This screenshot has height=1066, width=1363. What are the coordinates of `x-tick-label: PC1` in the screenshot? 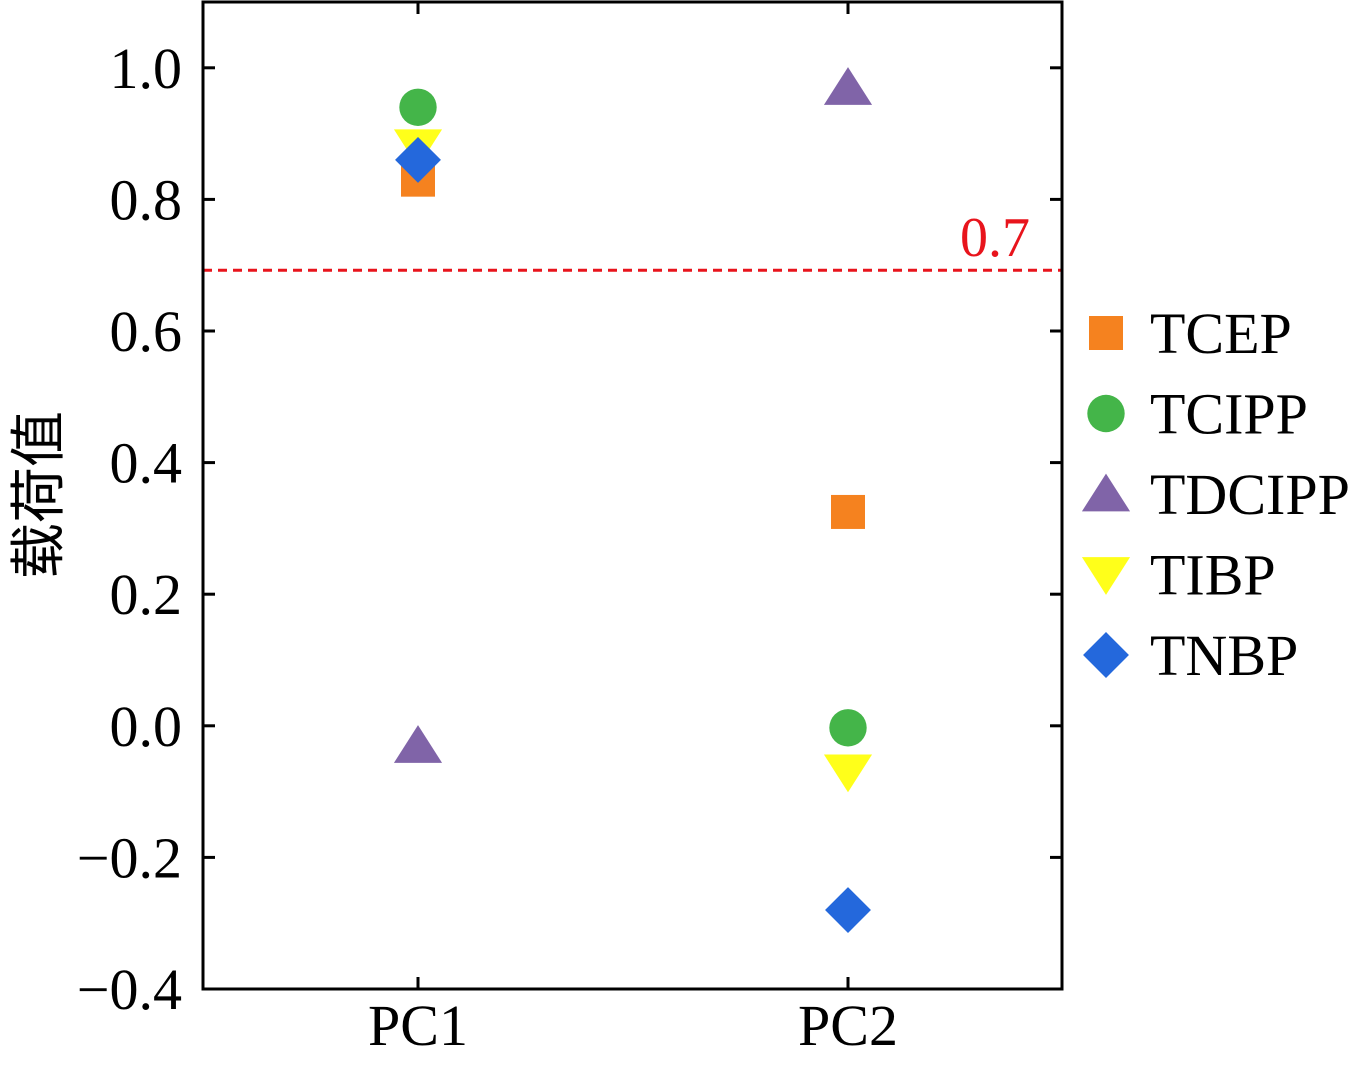 It's located at (418, 1025).